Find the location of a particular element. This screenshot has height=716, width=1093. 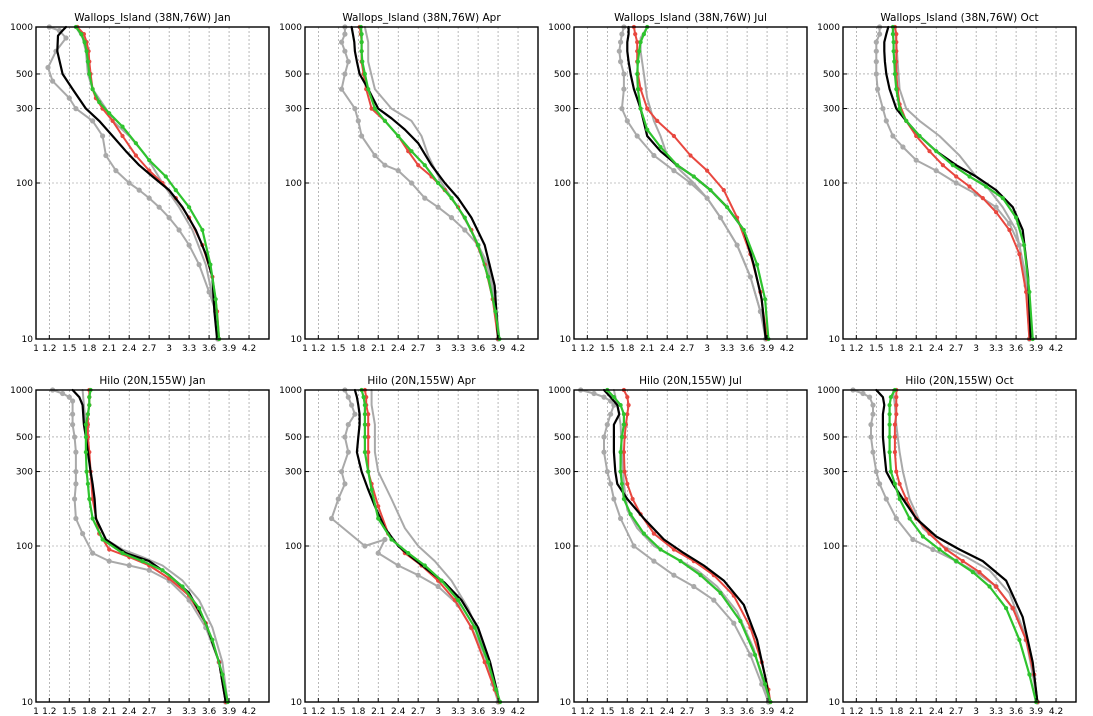

x-tick-label: 3 is located at coordinates (438, 711).